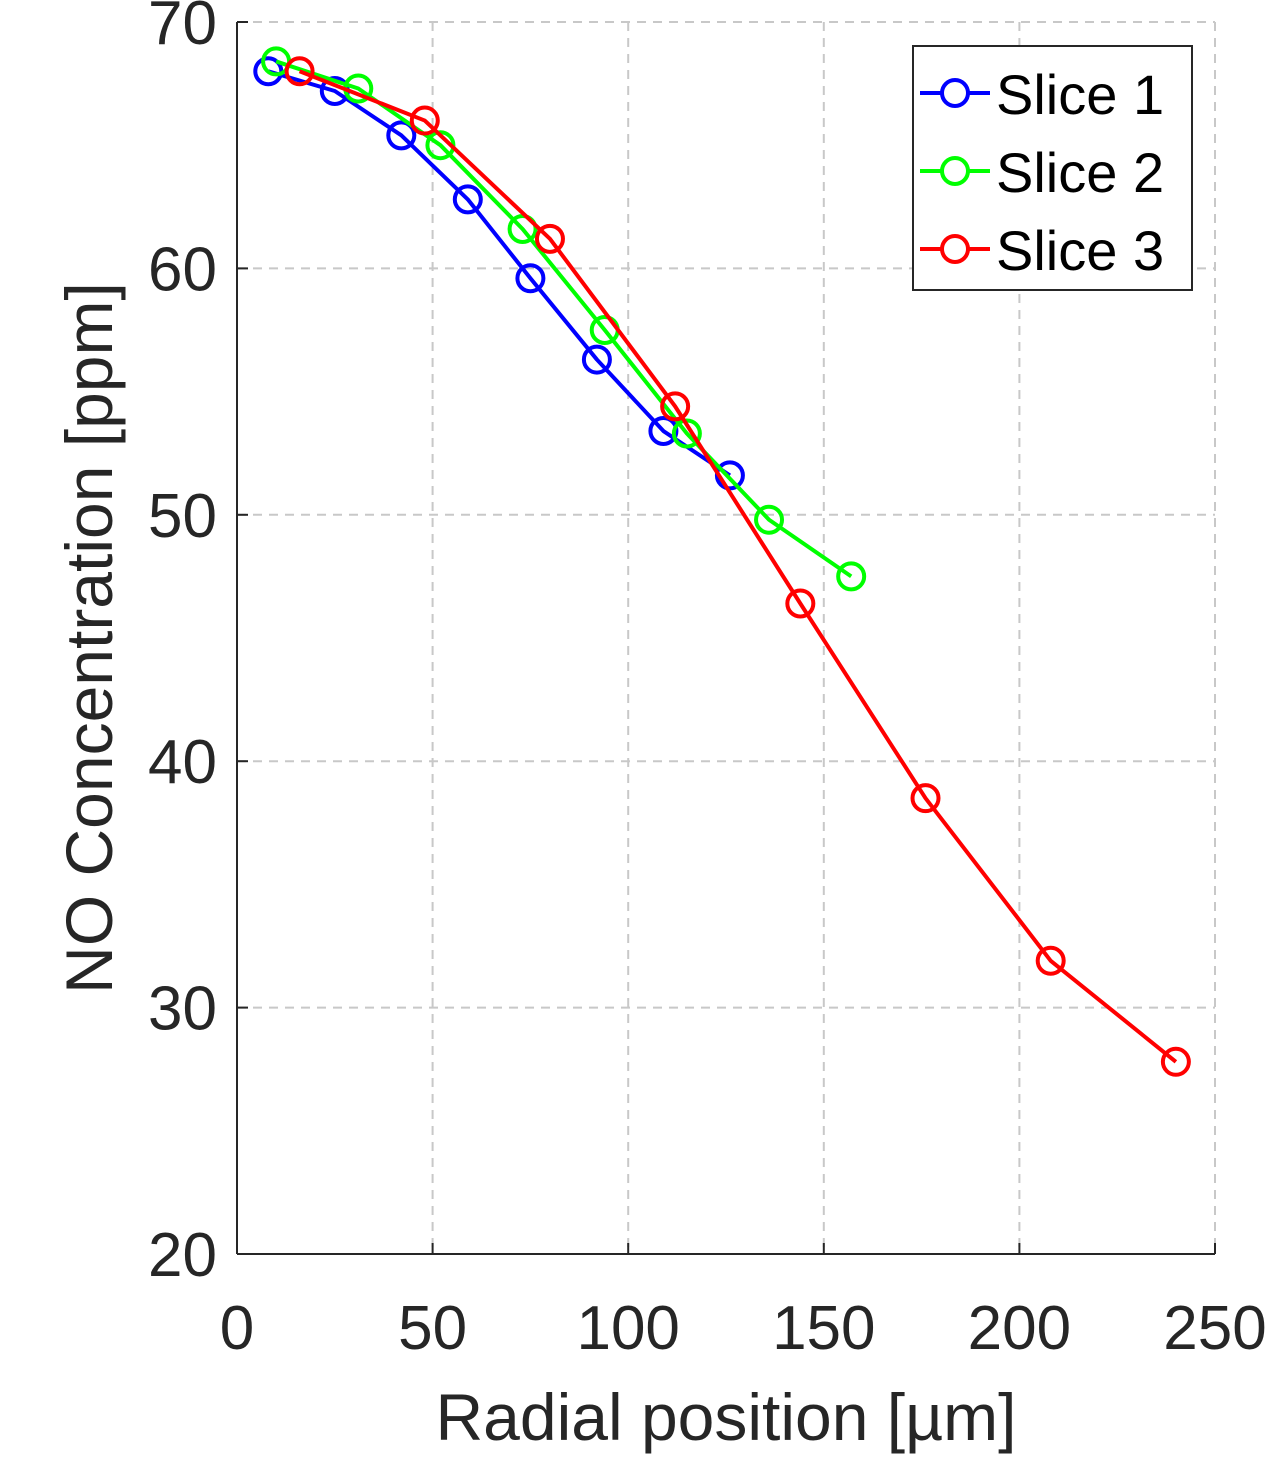 Image resolution: width=1272 pixels, height=1465 pixels. I want to click on legend-item: Slice 1, so click(1042, 94).